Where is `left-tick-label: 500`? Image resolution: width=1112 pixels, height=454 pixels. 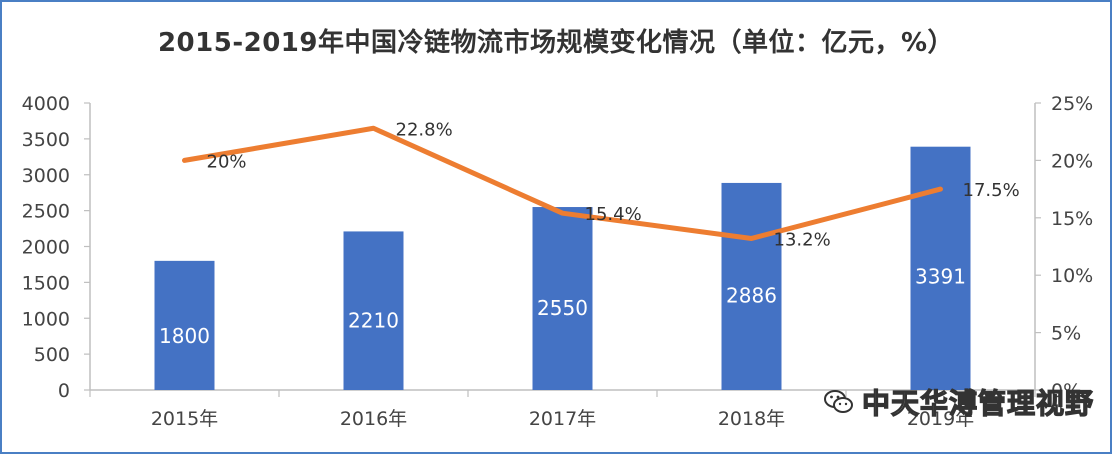
left-tick-label: 500 is located at coordinates (52, 355).